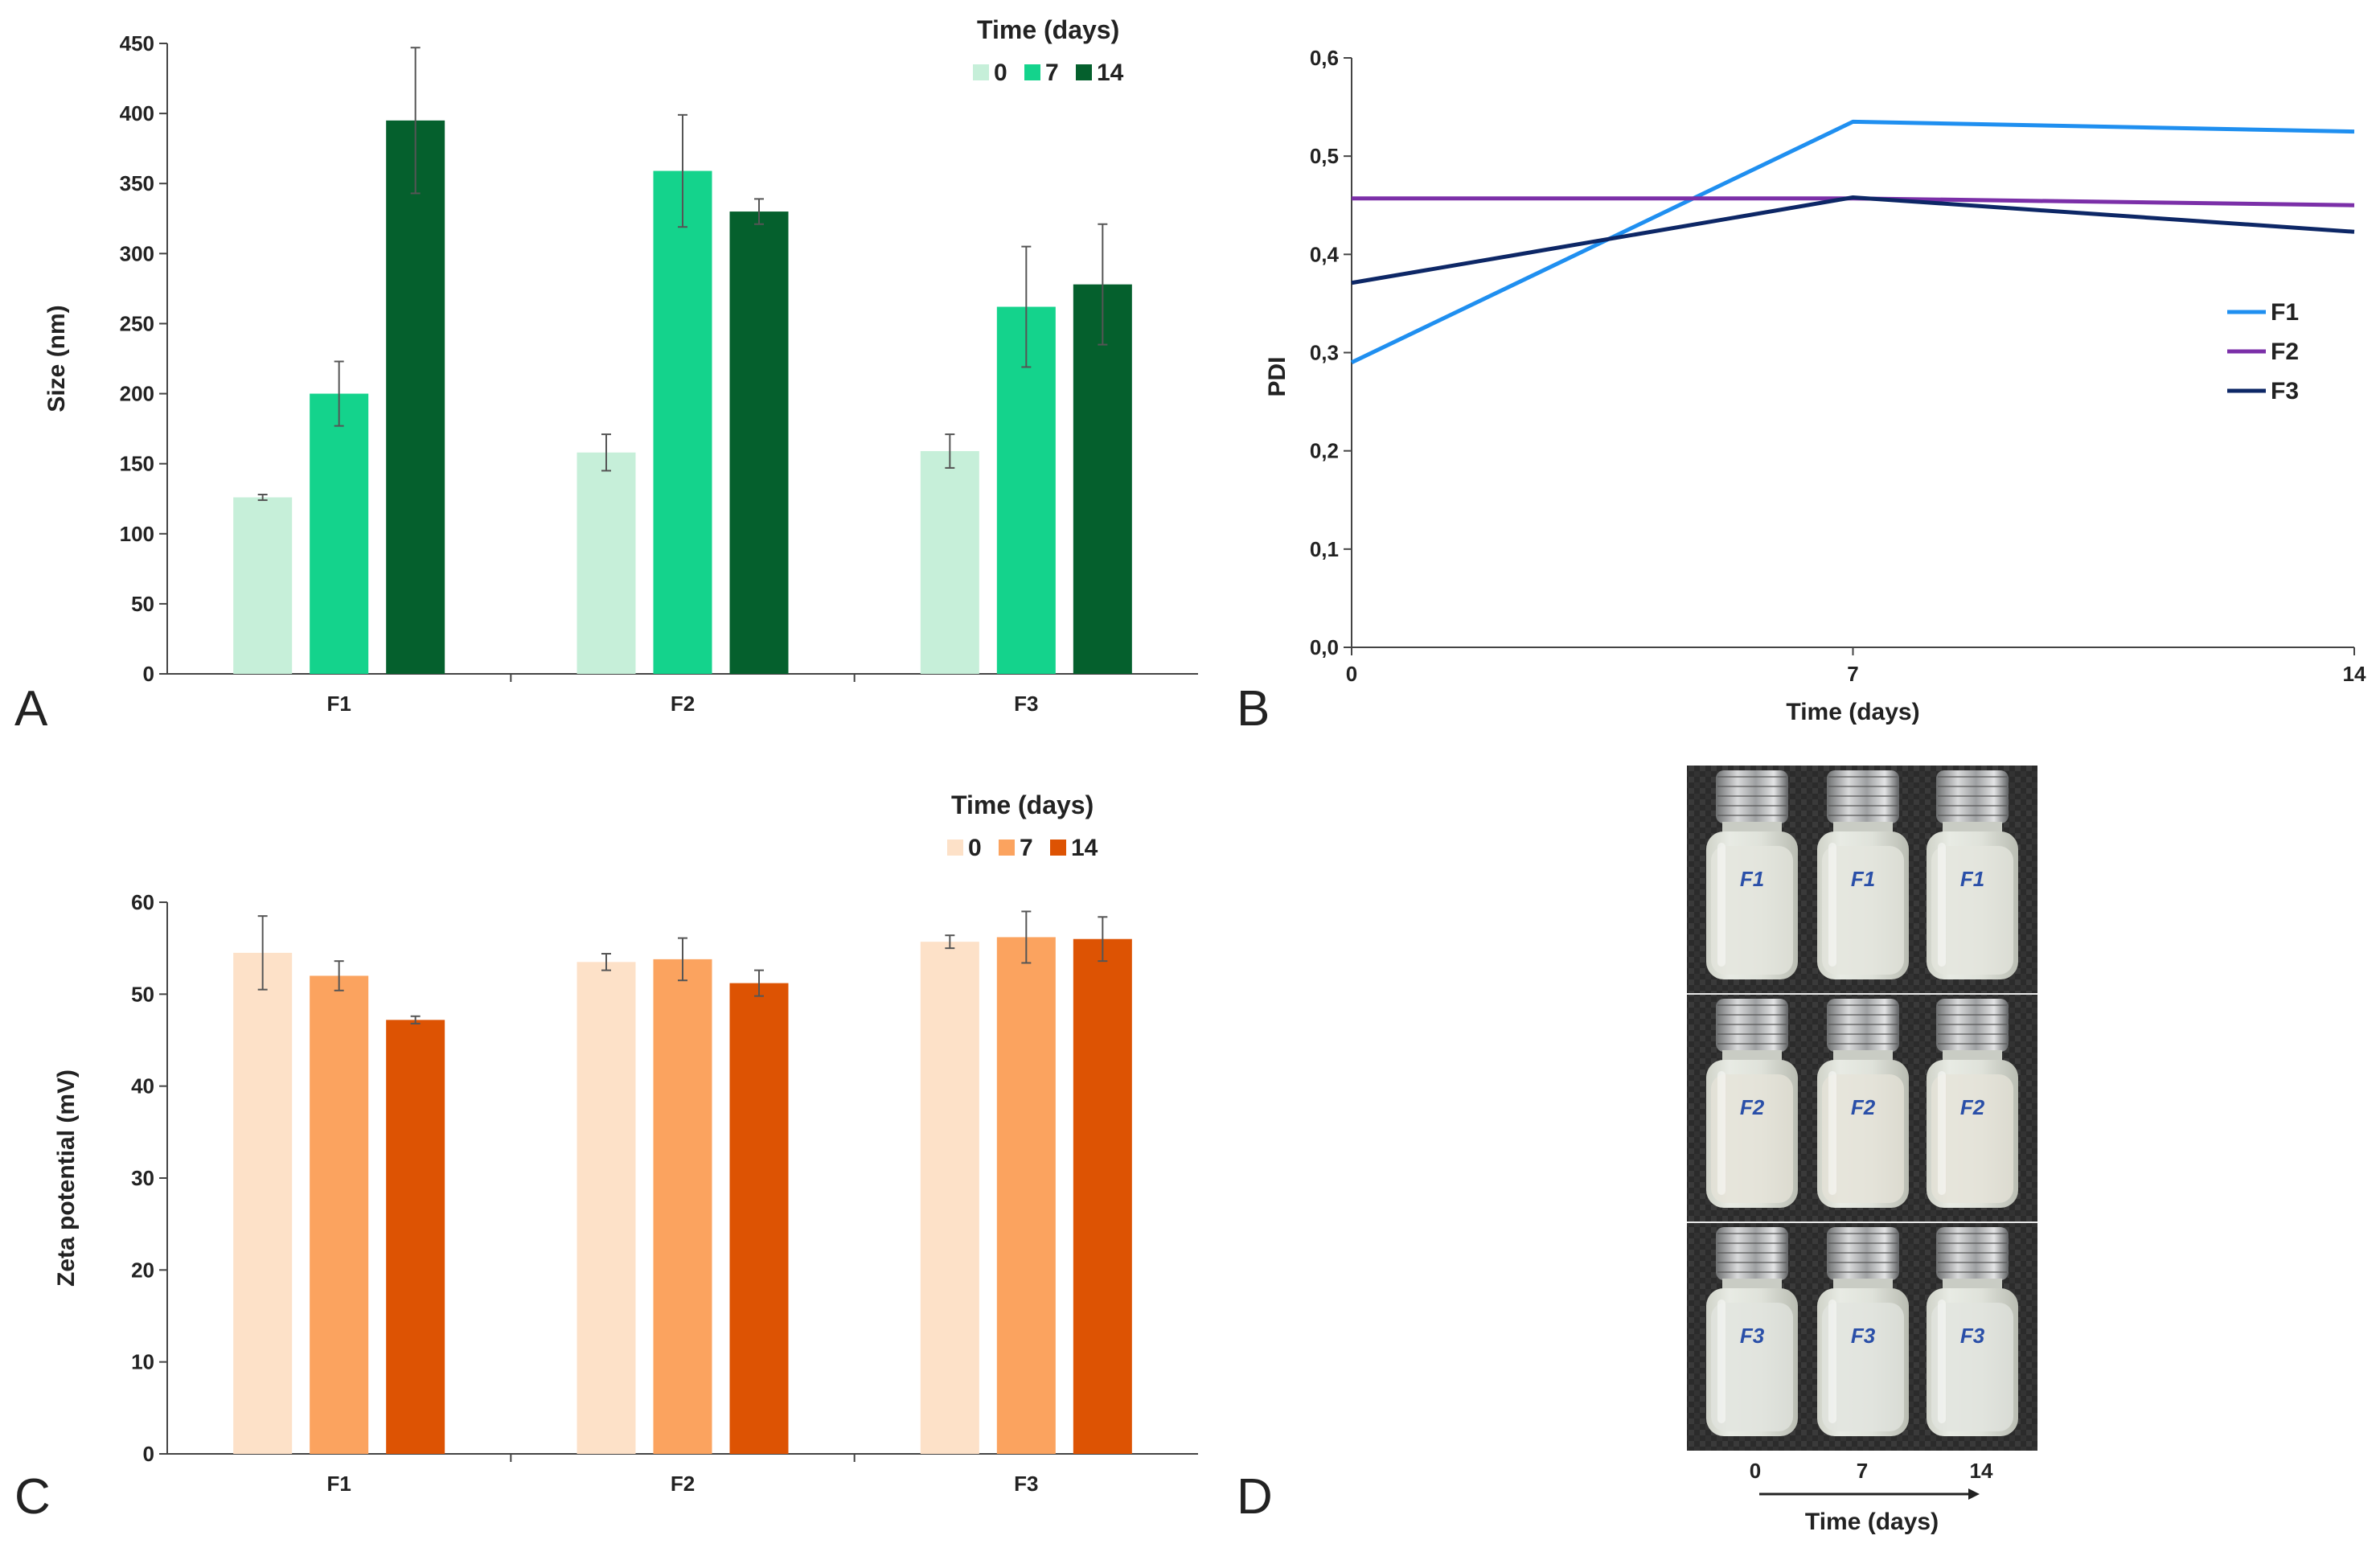  Describe the element at coordinates (1351, 674) in the screenshot. I see `x-tick-label: 0` at that location.